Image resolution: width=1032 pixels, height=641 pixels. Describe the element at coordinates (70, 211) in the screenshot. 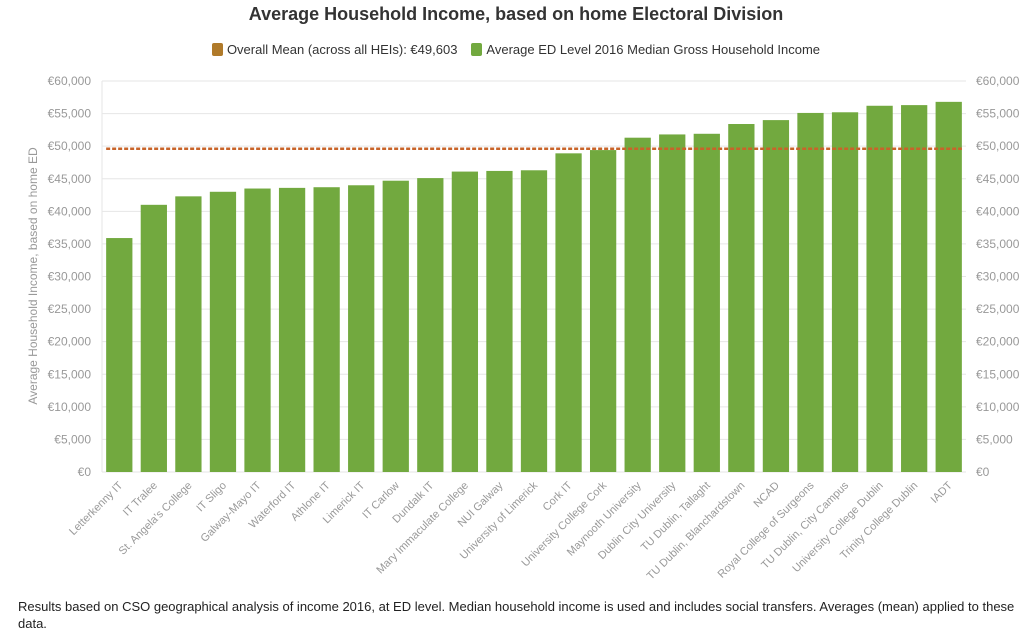

I see `y-tick-label-left: €40,000` at that location.